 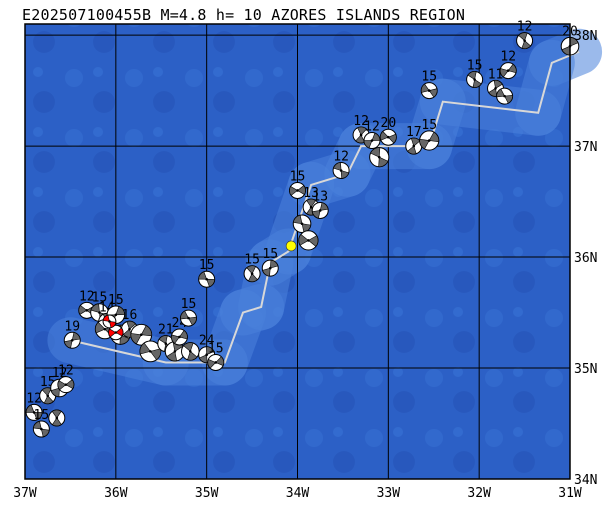 I want to click on longitude-label: 36W, so click(x=116, y=493).